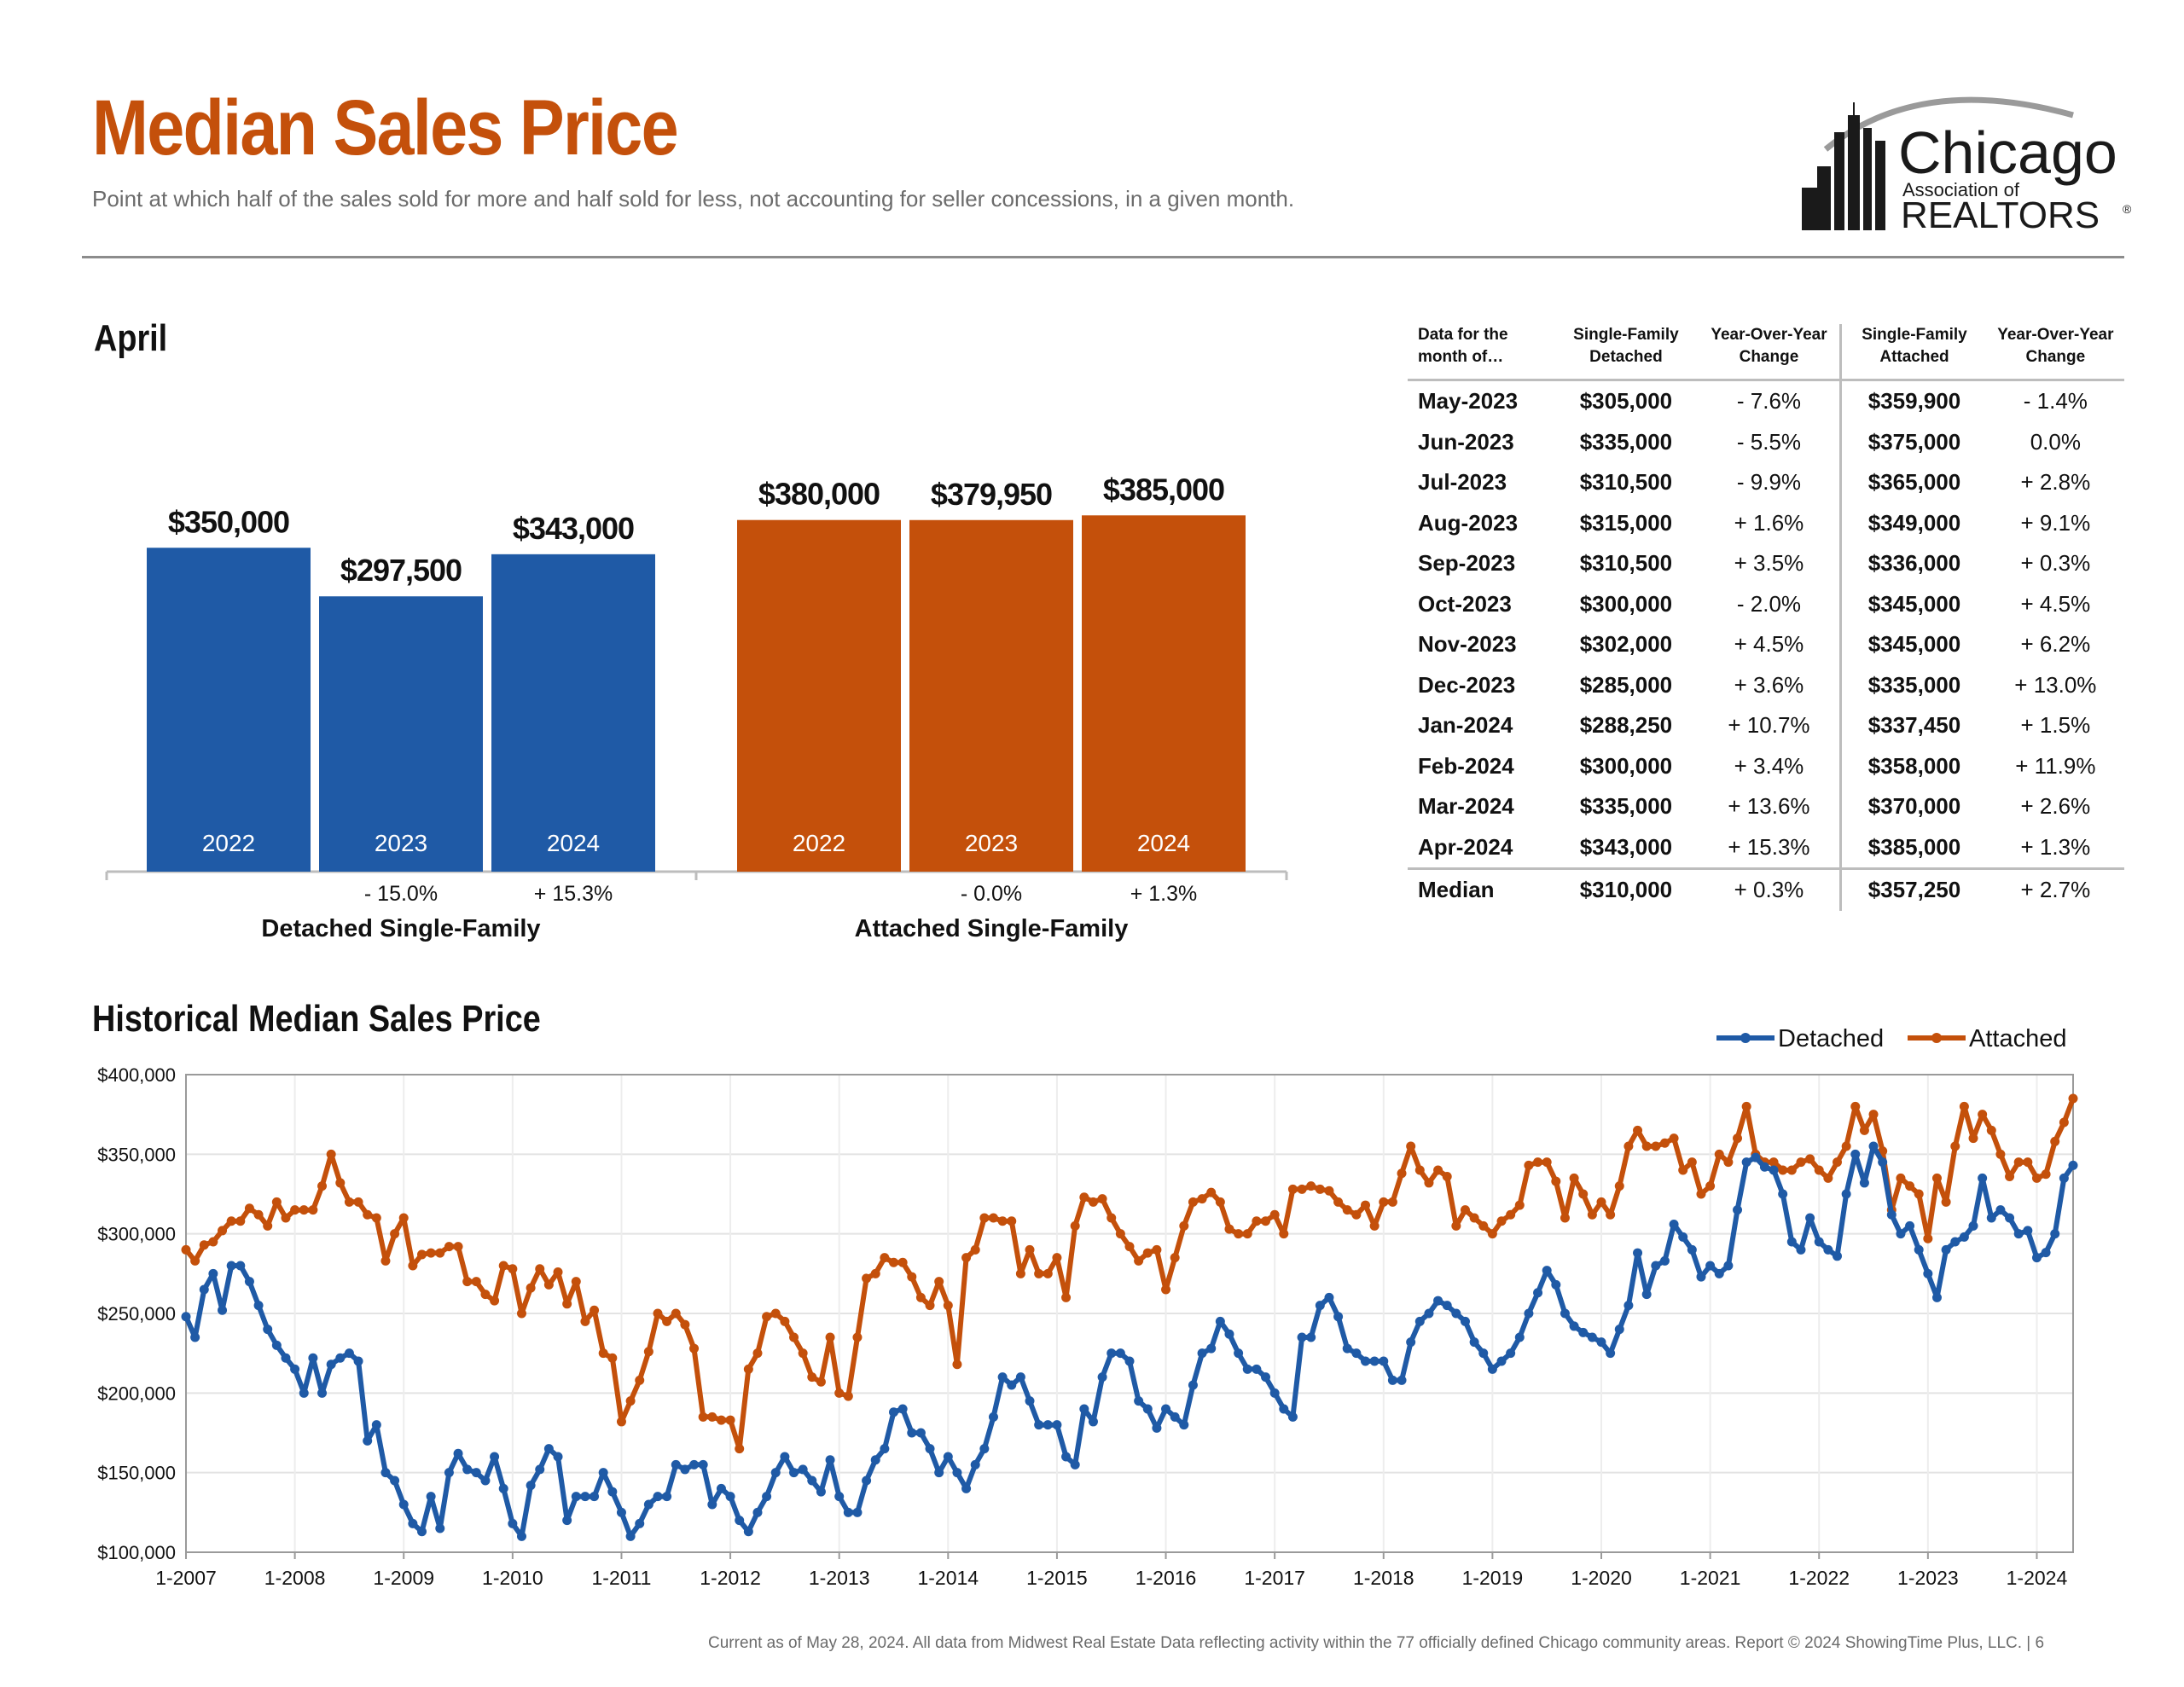 Image resolution: width=2184 pixels, height=1687 pixels. I want to click on row-detached: $300,000, so click(1626, 765).